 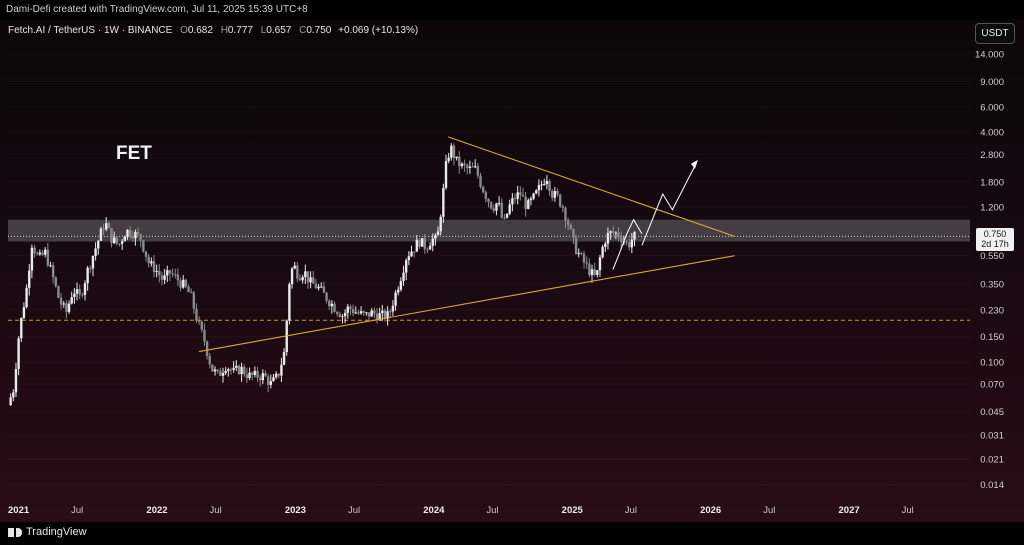 What do you see at coordinates (992, 337) in the screenshot?
I see `y-tick-label: 0.150` at bounding box center [992, 337].